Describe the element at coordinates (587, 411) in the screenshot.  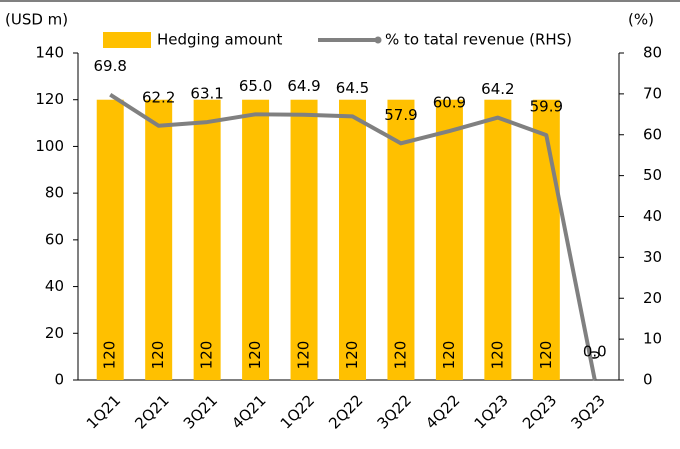
I see `x-tick-label: 3Q23` at that location.